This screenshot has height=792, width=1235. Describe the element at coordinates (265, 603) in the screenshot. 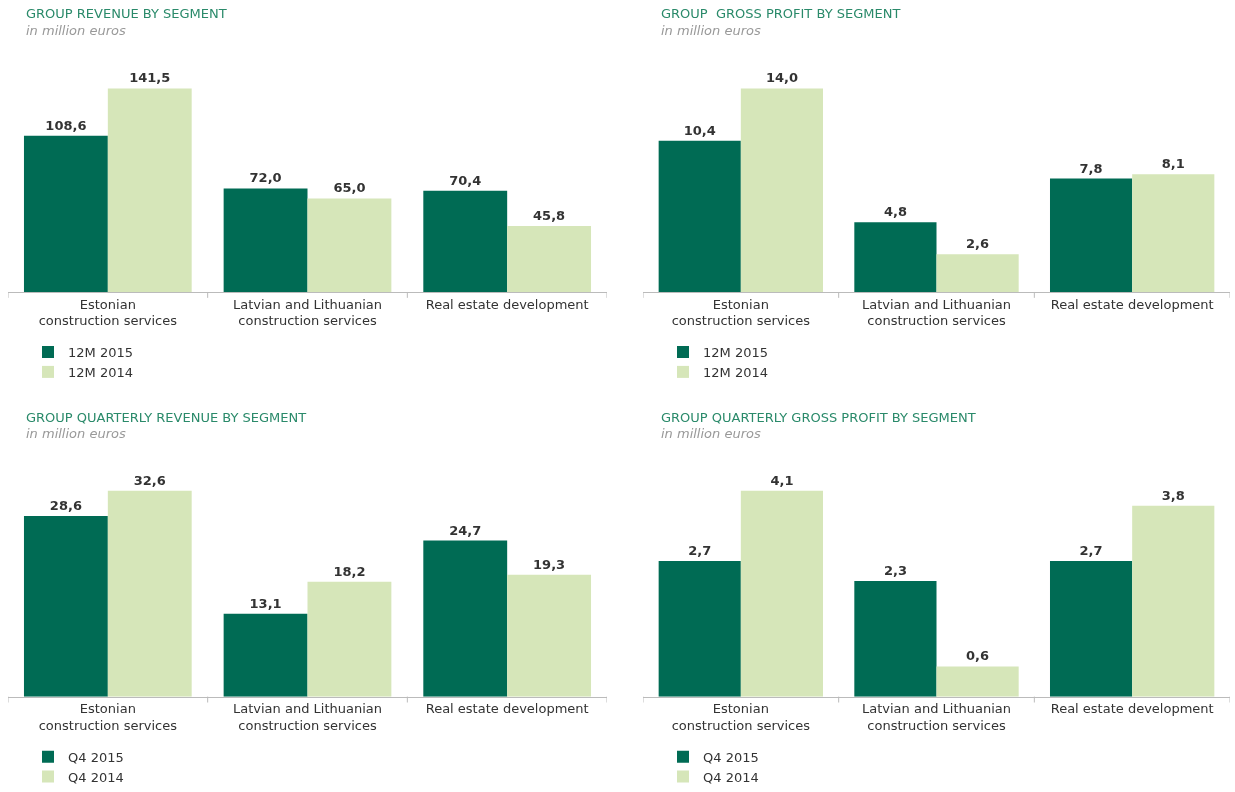

I see `data-label: 13,1` at that location.